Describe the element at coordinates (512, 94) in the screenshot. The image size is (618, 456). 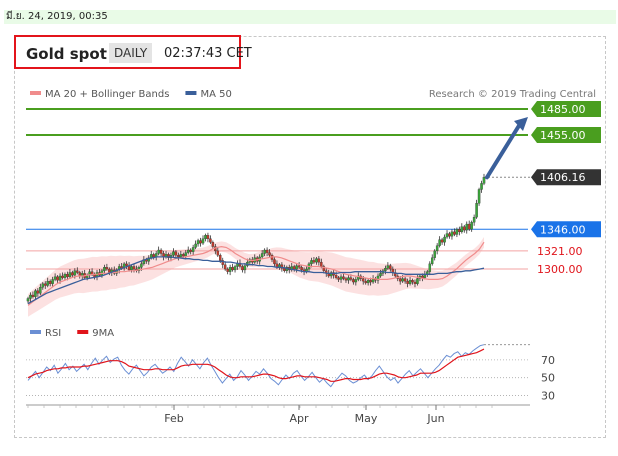
I see `research-credit: Research © 2019 Trading Central` at that location.